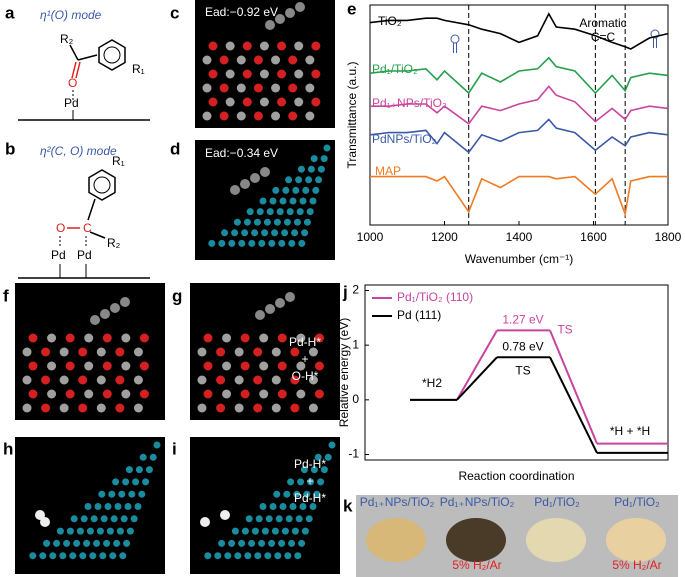 Image resolution: width=685 pixels, height=577 pixels. What do you see at coordinates (138, 69) in the screenshot?
I see `atom: R₁` at bounding box center [138, 69].